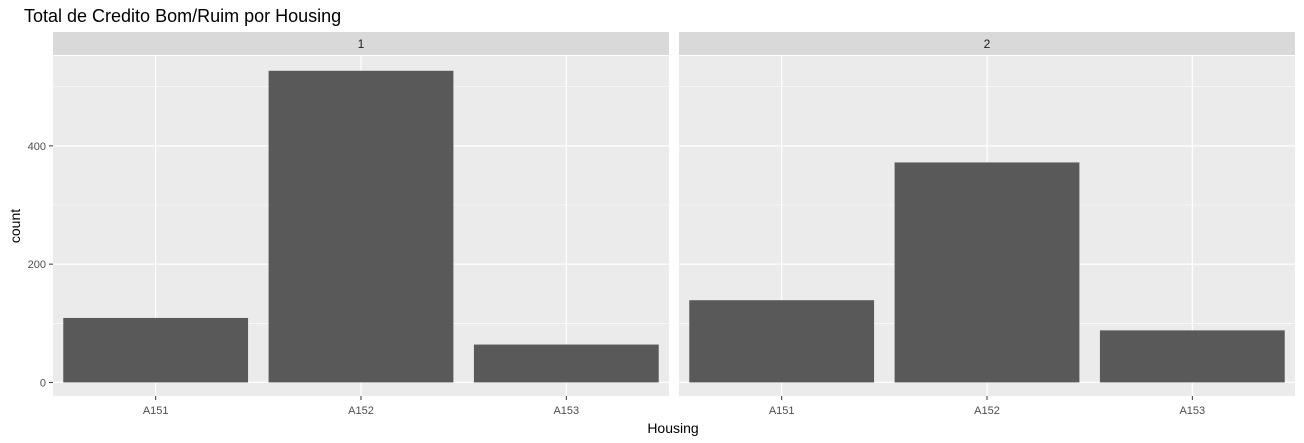 This screenshot has height=443, width=1304. Describe the element at coordinates (566, 363) in the screenshot. I see `bar-1-a153` at that location.